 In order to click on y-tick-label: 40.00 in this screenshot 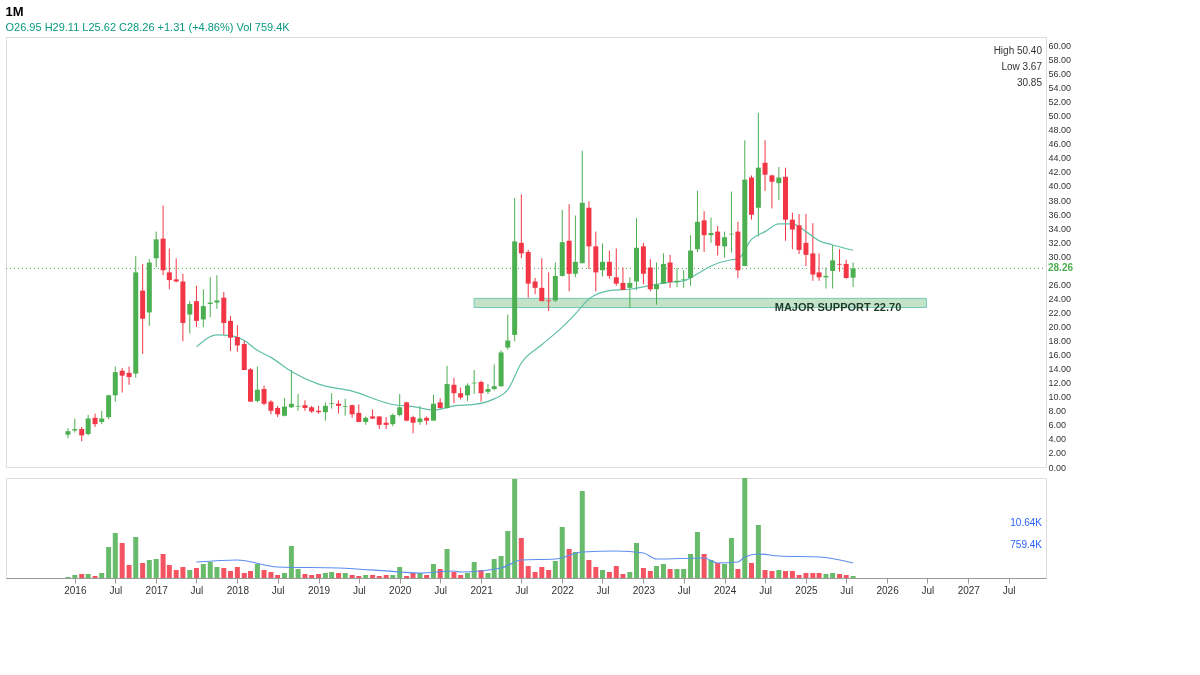, I will do `click(1060, 186)`.